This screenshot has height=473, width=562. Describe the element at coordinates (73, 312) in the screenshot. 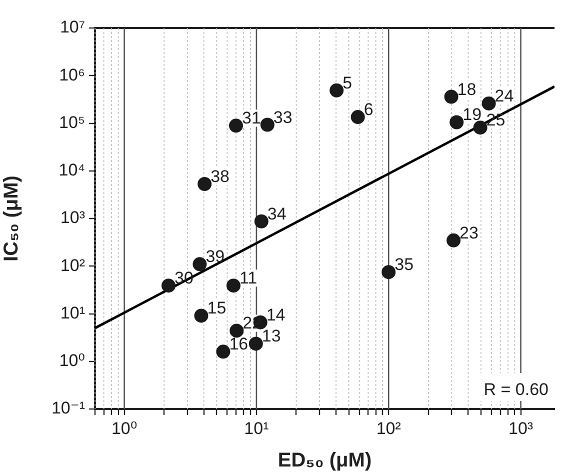

I see `y-tick-label: 10¹` at that location.